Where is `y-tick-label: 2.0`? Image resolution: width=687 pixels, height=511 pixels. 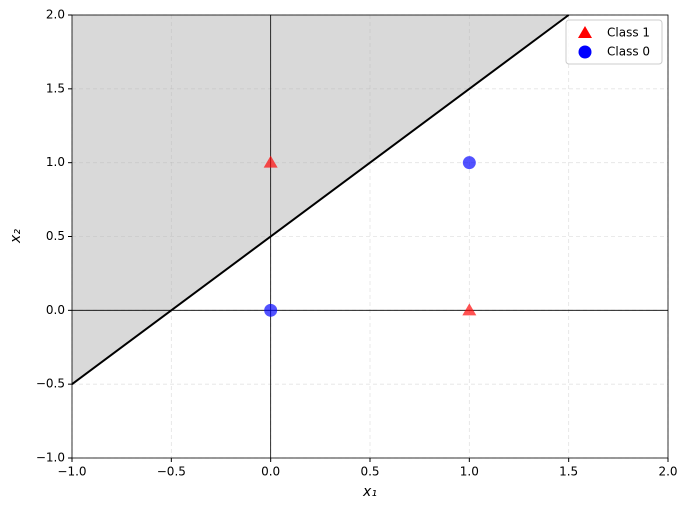 y-tick-label: 2.0 is located at coordinates (55, 15).